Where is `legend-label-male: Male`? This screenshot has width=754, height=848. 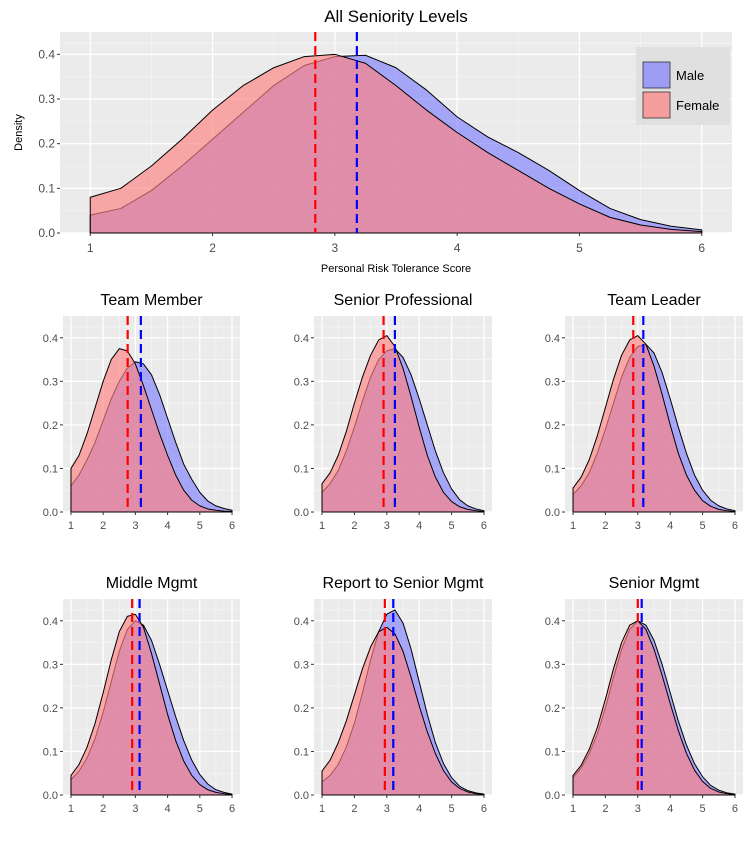
legend-label-male: Male is located at coordinates (690, 75).